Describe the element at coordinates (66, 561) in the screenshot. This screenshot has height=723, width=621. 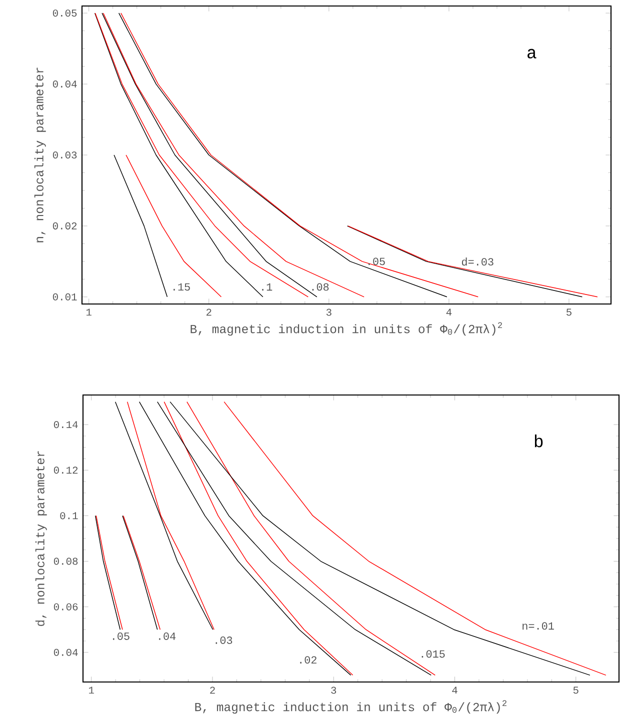
I see `y-tick-label: 0.08` at that location.